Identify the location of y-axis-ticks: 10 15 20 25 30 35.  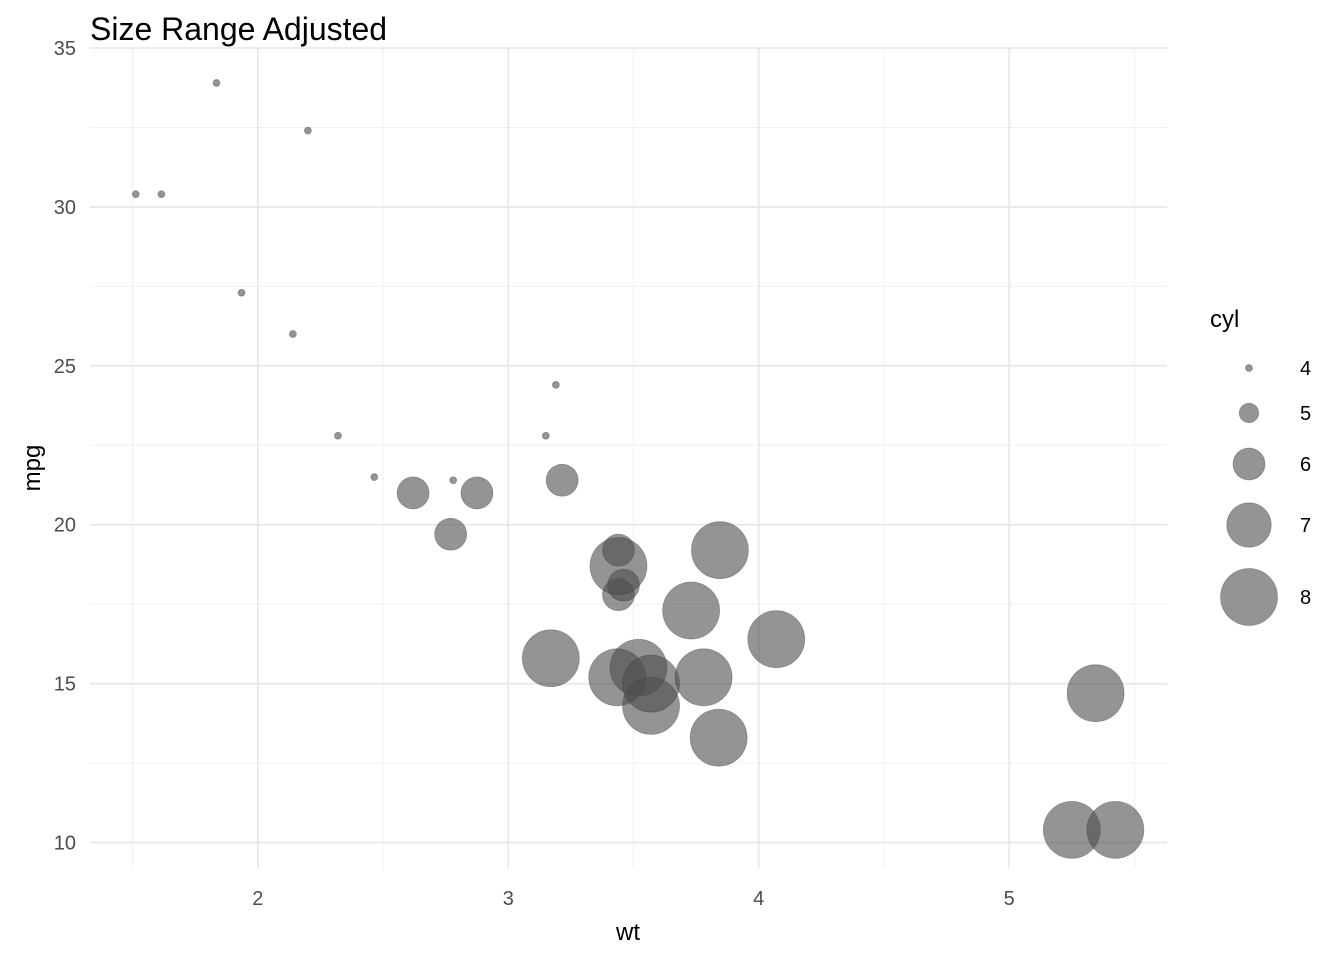
(65, 446).